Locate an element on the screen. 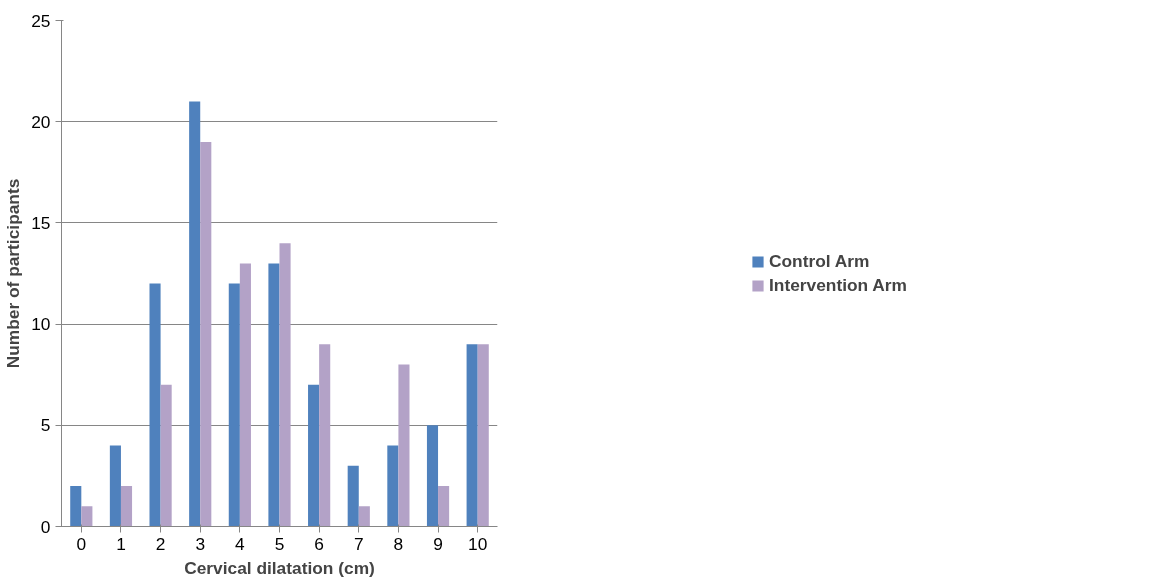 The height and width of the screenshot is (587, 1166). x-tick-label: 9 is located at coordinates (438, 543).